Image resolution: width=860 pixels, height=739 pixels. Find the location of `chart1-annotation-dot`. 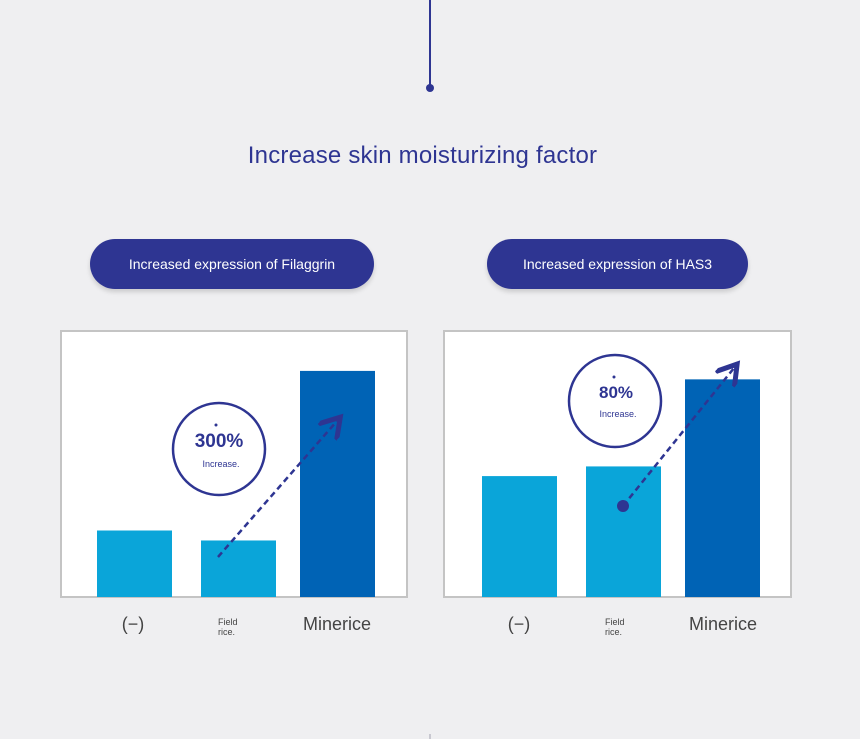

chart1-annotation-dot is located at coordinates (216, 425).